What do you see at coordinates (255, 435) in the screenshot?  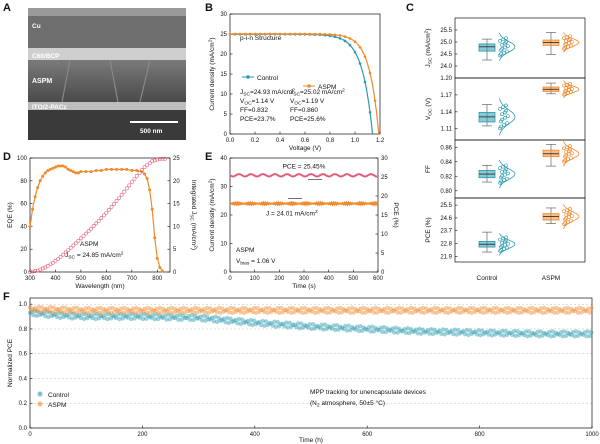 I see `stability-x-tick-label: 400` at bounding box center [255, 435].